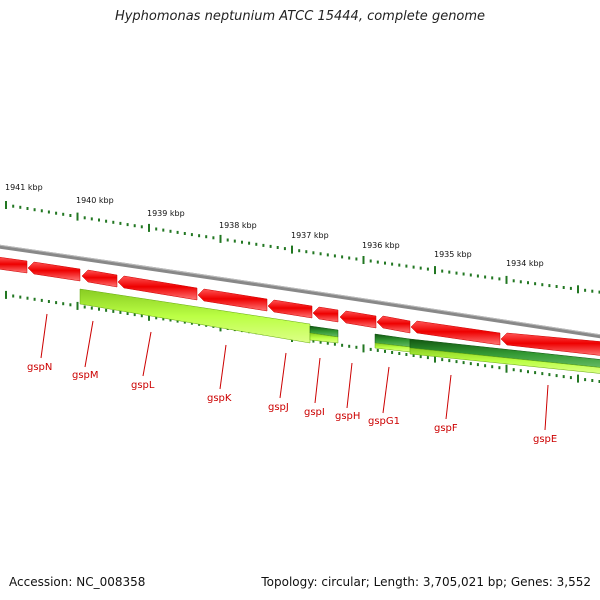 The width and height of the screenshot is (600, 600). What do you see at coordinates (384, 421) in the screenshot?
I see `gene-label-gspG1: gspG1` at bounding box center [384, 421].